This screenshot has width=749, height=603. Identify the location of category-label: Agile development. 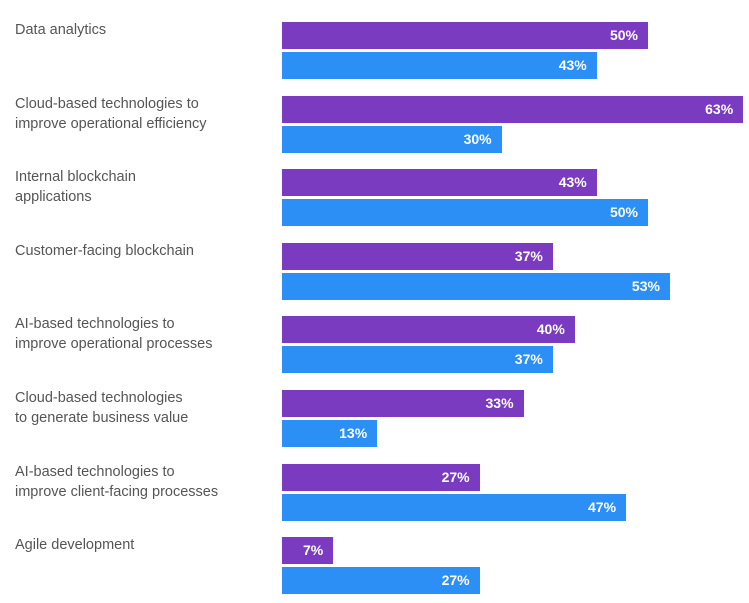
(75, 545).